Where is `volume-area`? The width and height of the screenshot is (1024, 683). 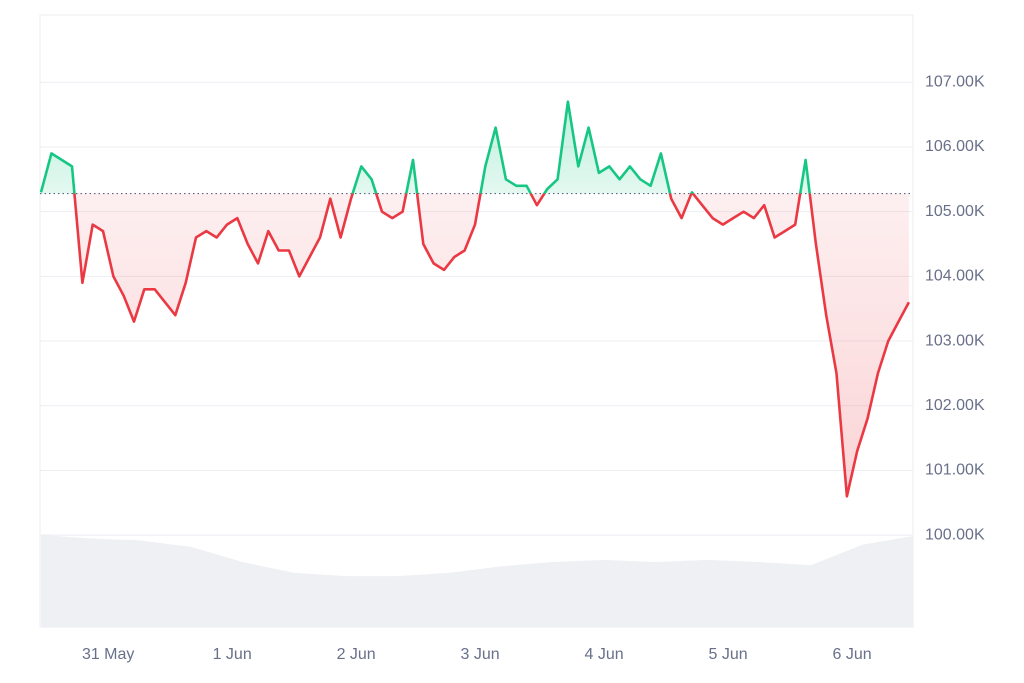 volume-area is located at coordinates (477, 581).